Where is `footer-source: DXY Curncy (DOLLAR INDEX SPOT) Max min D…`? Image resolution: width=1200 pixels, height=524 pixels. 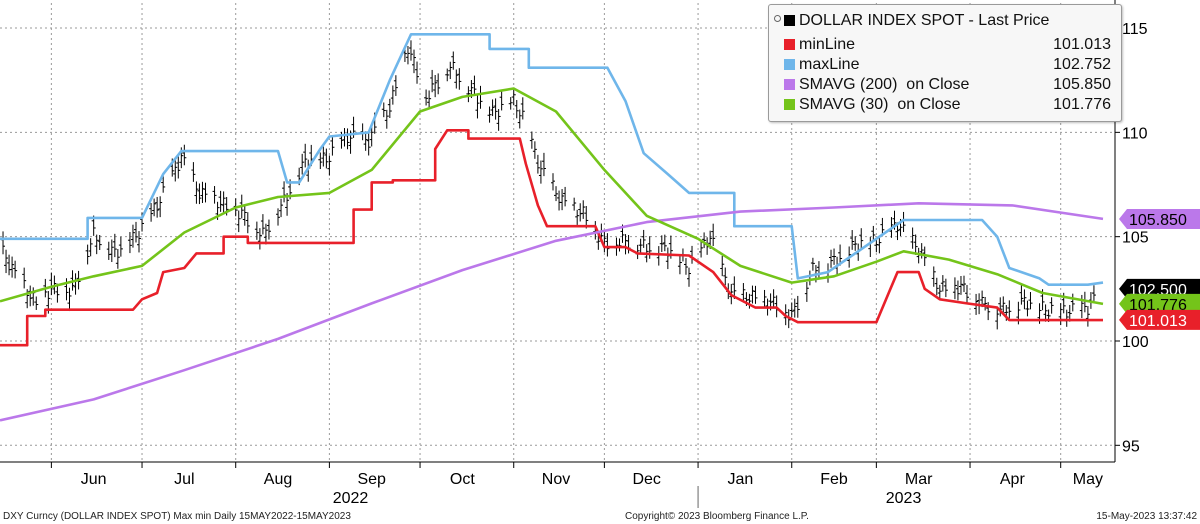
footer-source: DXY Curncy (DOLLAR INDEX SPOT) Max min D… is located at coordinates (177, 516).